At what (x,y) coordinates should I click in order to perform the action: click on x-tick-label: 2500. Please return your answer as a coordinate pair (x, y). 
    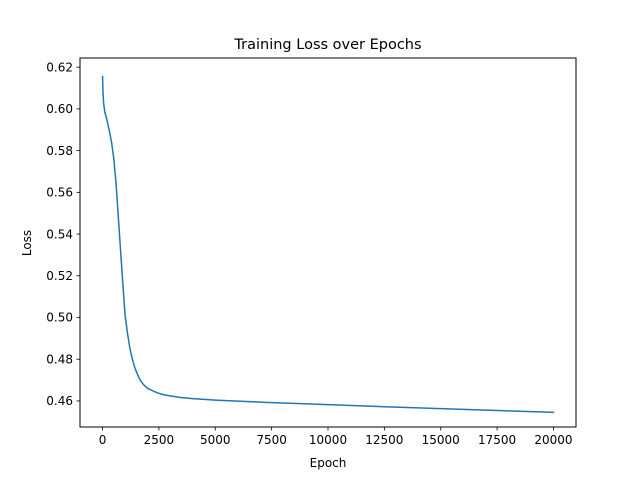
    Looking at the image, I should click on (159, 440).